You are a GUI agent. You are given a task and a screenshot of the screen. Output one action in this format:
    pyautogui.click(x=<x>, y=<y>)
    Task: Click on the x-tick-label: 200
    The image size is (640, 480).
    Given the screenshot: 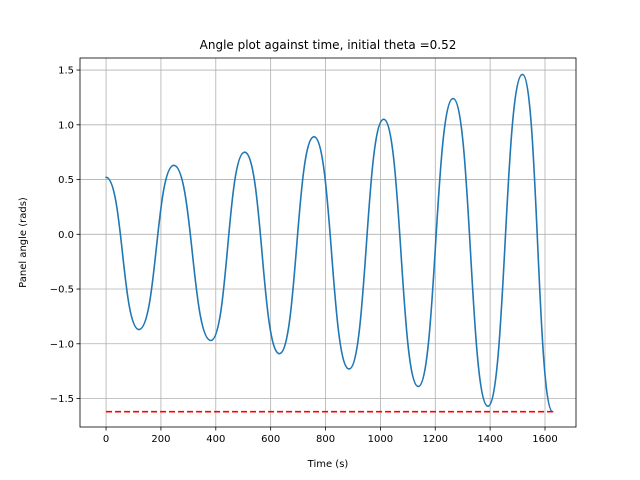 What is the action you would take?
    pyautogui.click(x=160, y=439)
    